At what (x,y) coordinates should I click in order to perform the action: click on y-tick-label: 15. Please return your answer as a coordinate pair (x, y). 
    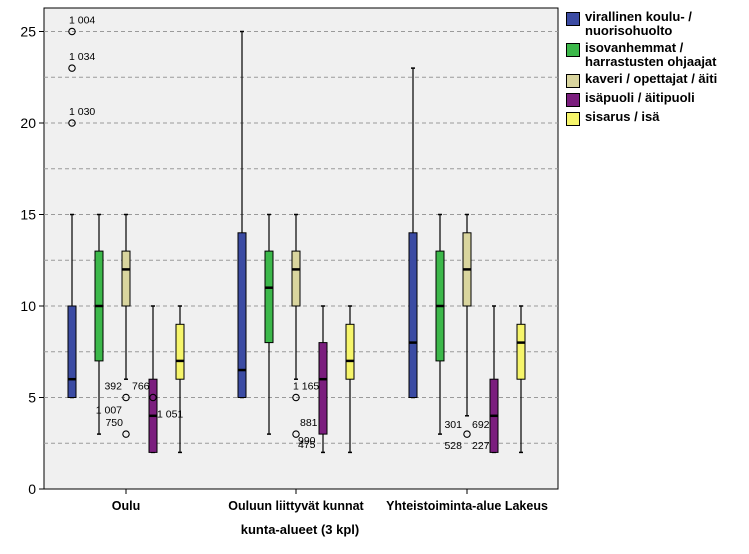
    Looking at the image, I should click on (28, 215).